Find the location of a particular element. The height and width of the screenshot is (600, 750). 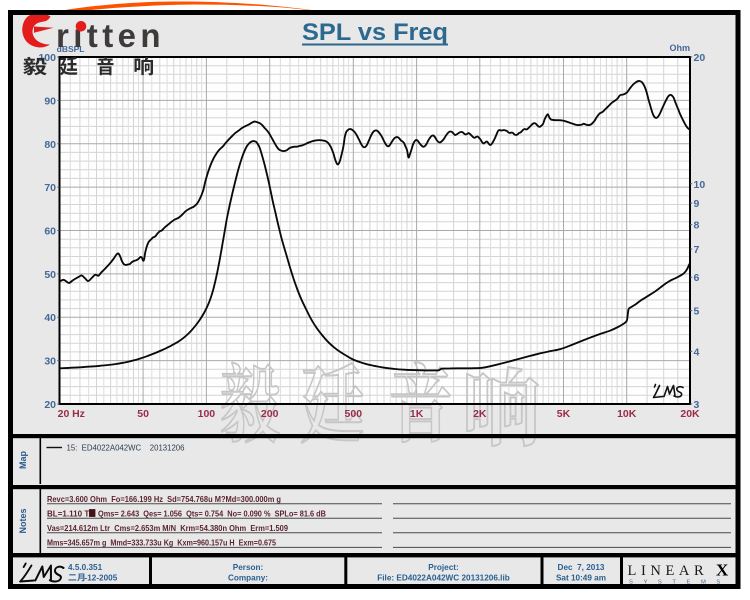

svg-text: 20K is located at coordinates (690, 414).